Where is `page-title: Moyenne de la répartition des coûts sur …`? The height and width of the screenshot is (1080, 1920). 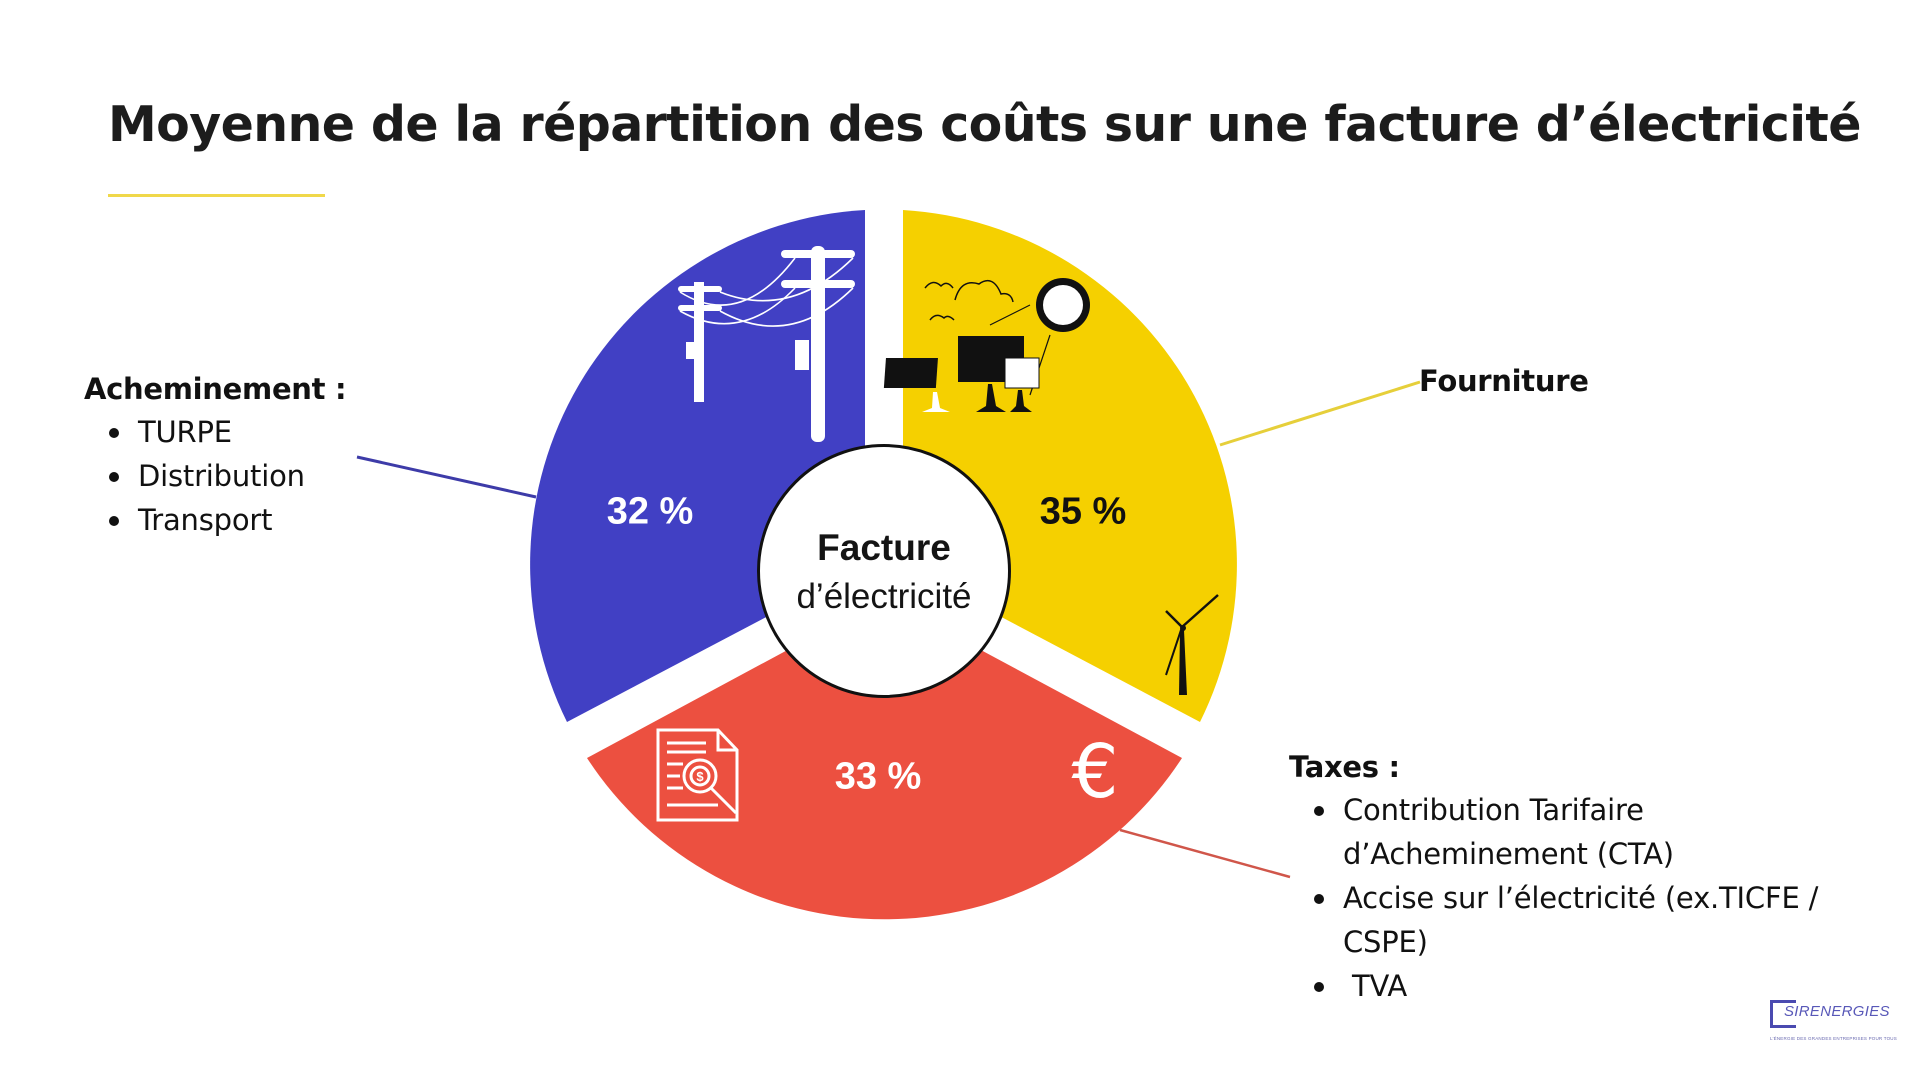
page-title: Moyenne de la répartition des coûts sur … is located at coordinates (984, 124).